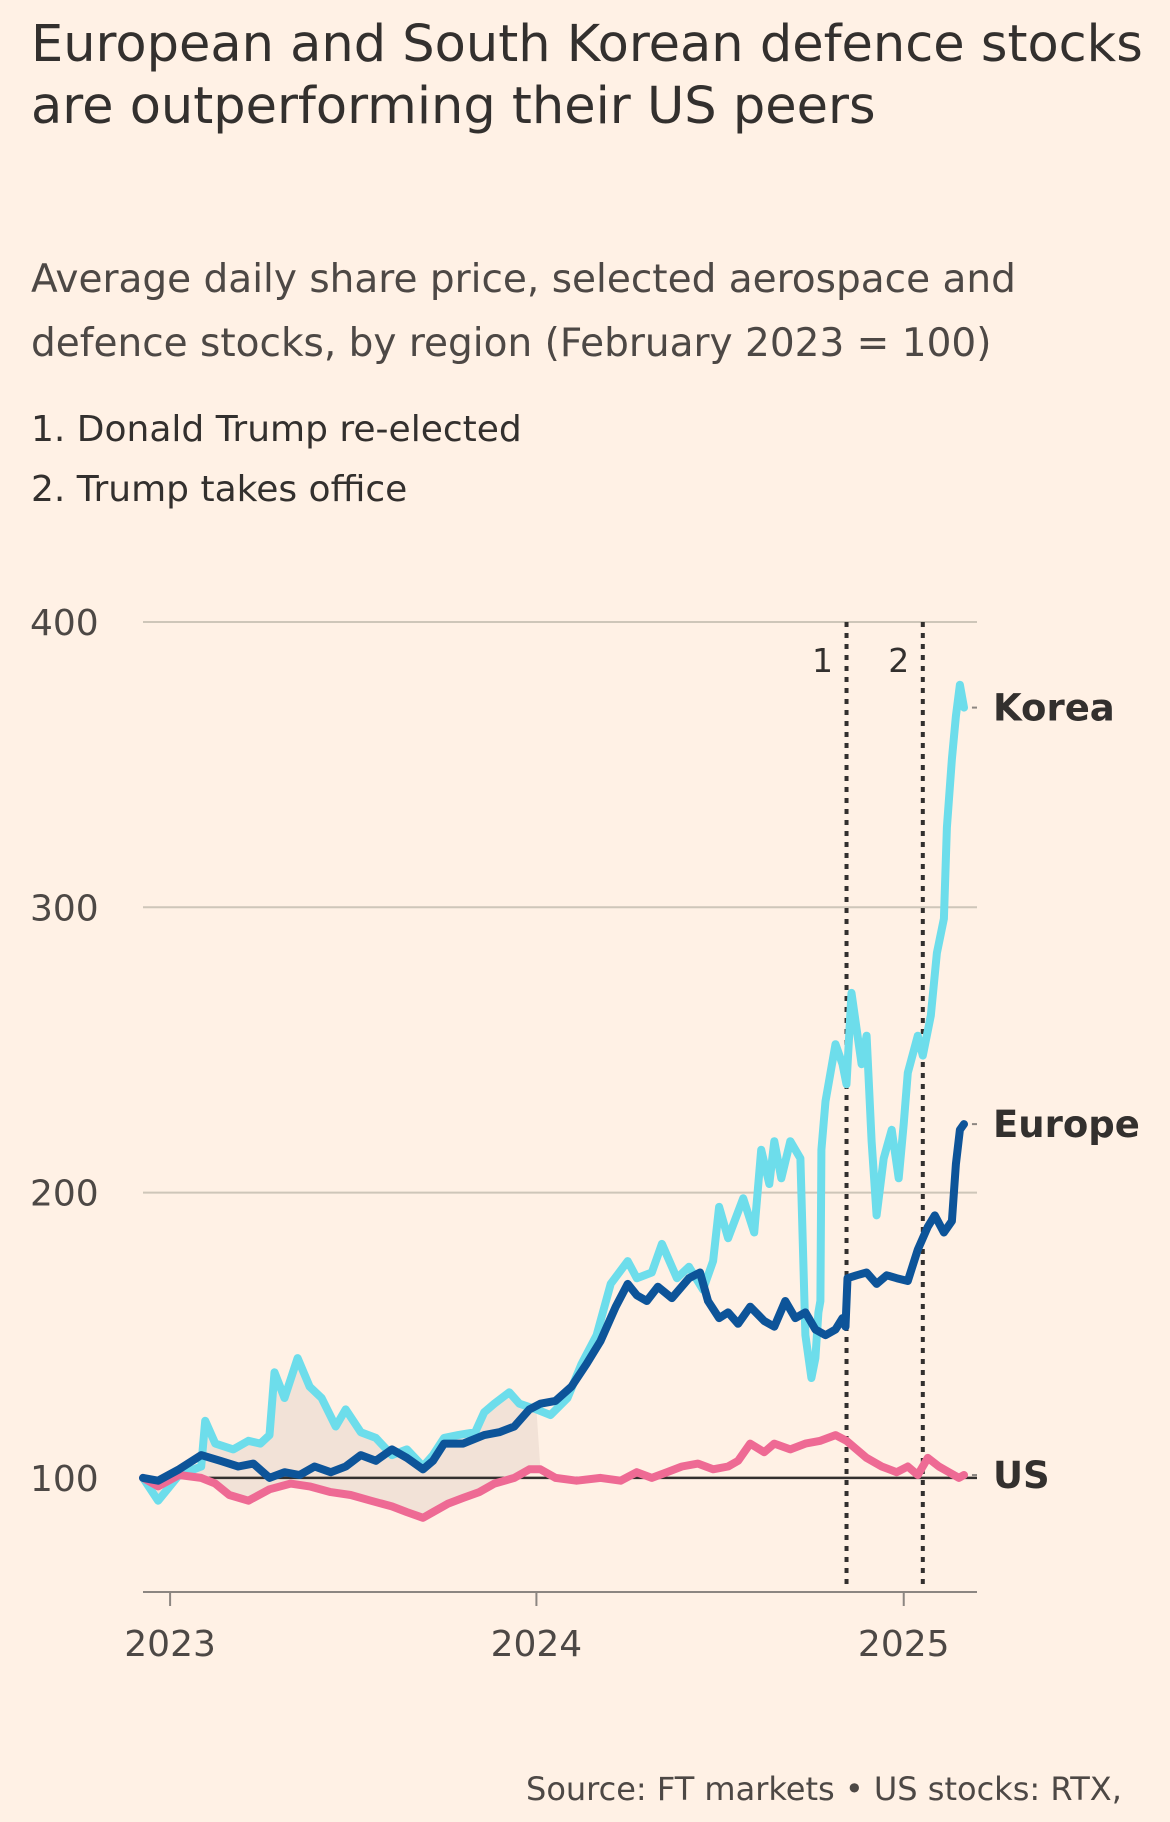  Describe the element at coordinates (1066, 1124) in the screenshot. I see `series-label-europe: Europe` at that location.